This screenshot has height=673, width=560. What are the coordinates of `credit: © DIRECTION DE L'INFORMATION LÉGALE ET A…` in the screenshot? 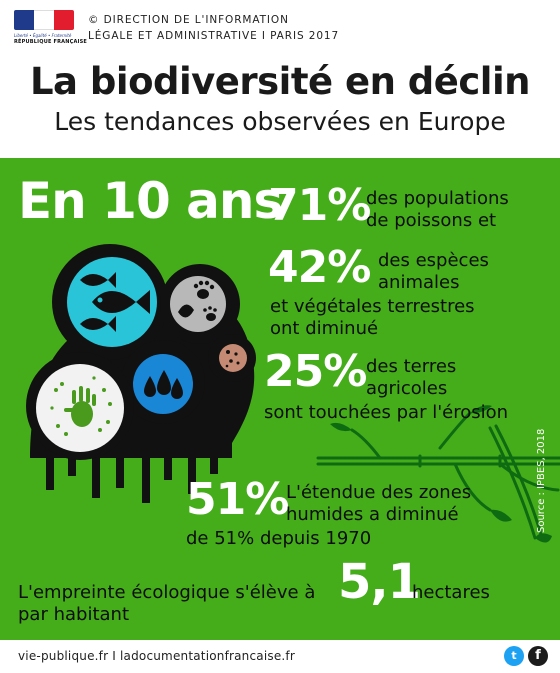 It's located at (213, 28).